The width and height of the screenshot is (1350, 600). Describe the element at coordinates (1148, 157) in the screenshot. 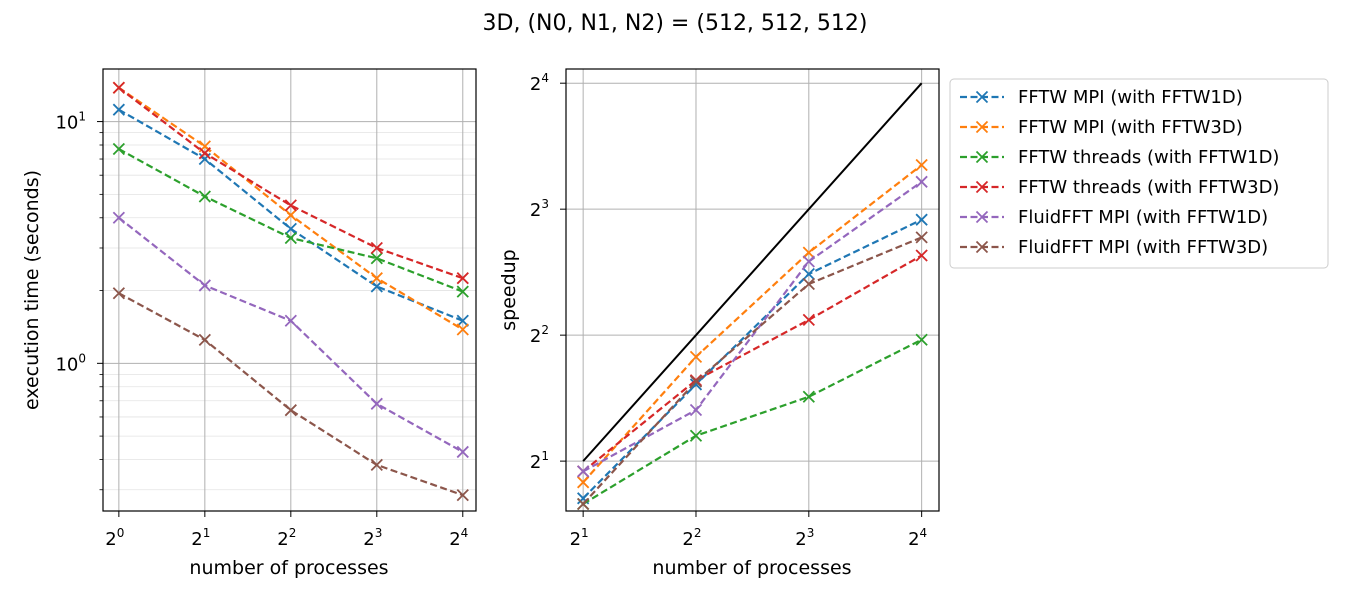

I see `legend-label: FFTW threads (with FFTW1D)` at that location.